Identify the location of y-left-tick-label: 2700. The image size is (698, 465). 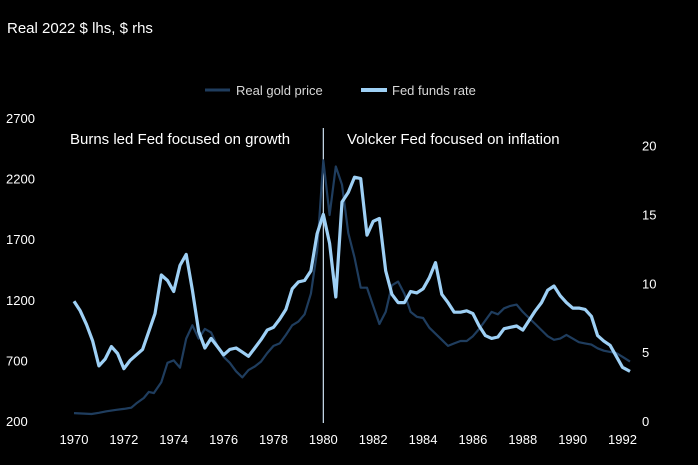
(20, 118).